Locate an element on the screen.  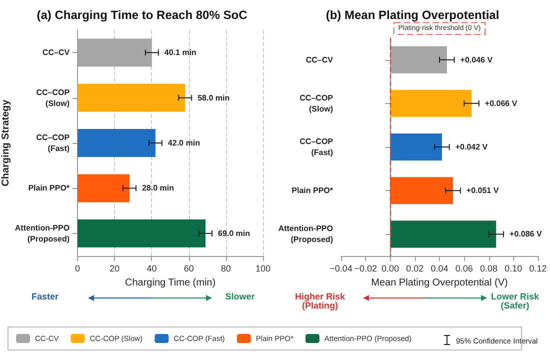
data-label: 28.0 min is located at coordinates (158, 188).